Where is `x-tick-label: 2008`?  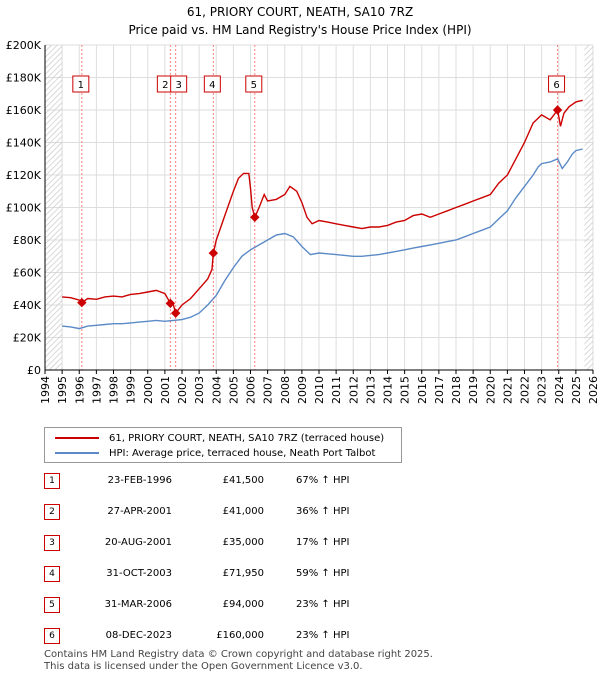 x-tick-label: 2008 is located at coordinates (285, 390).